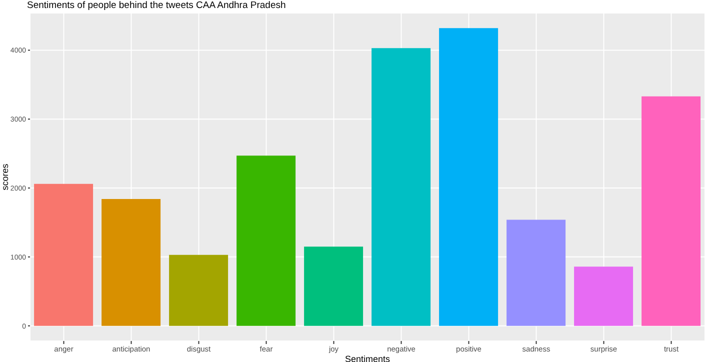 This screenshot has width=708, height=362. Describe the element at coordinates (156, 5) in the screenshot. I see `chart-title: Sentiments of people behind the tweets CAA Andhra Pradesh` at that location.